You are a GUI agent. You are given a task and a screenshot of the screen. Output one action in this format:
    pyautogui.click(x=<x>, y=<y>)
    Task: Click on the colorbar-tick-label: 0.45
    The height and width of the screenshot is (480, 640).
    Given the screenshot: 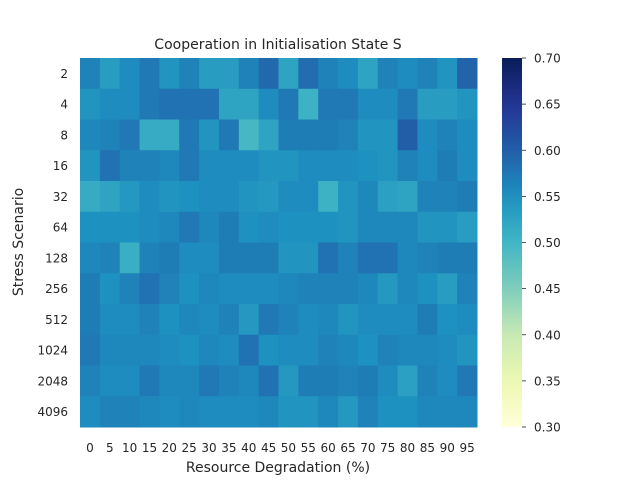 What is the action you would take?
    pyautogui.click(x=547, y=289)
    